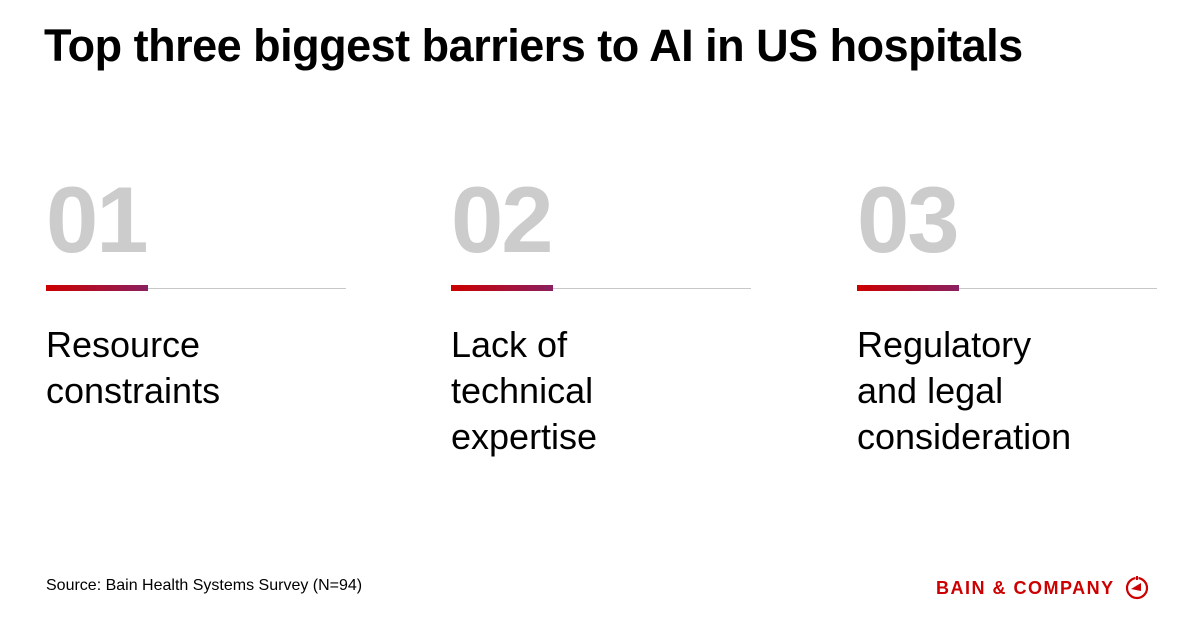  Describe the element at coordinates (133, 367) in the screenshot. I see `barrier-label: Resource constraints` at that location.